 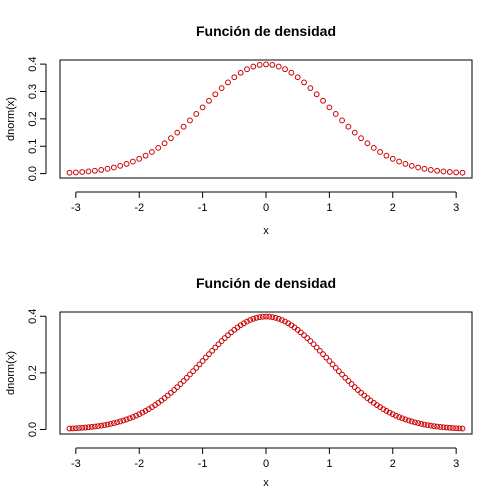 I want to click on y-axis: 0.0 0.2 0.4, so click(x=37, y=373).